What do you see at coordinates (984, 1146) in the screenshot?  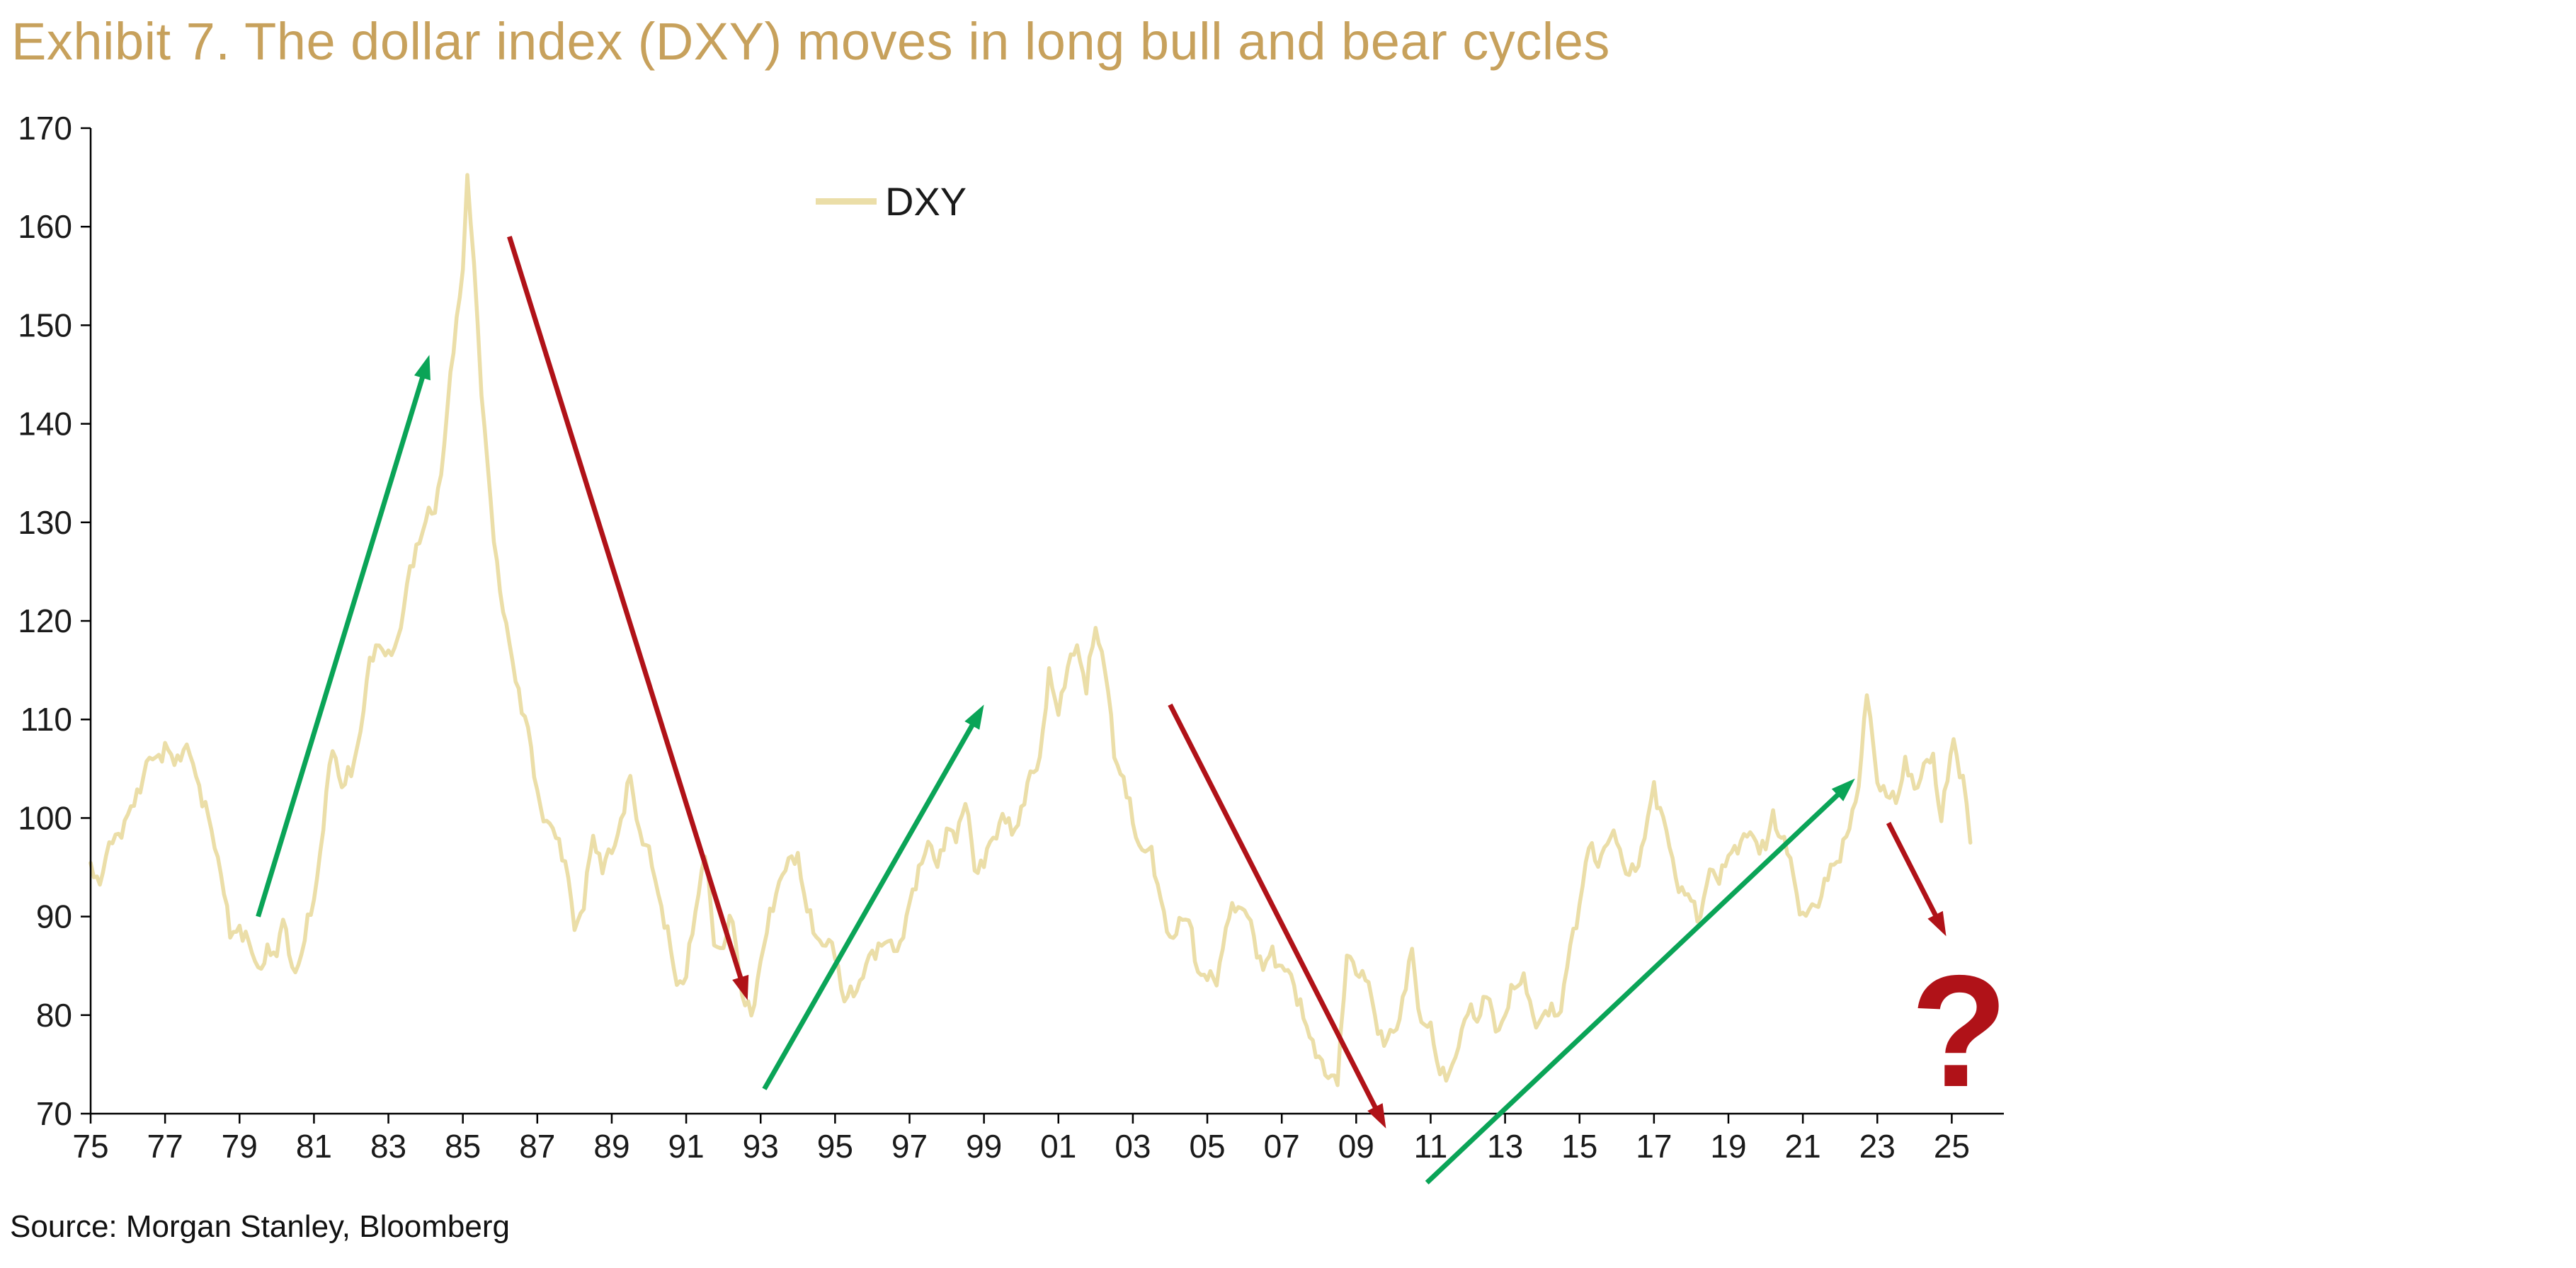 I see `x-tick-label: 99` at bounding box center [984, 1146].